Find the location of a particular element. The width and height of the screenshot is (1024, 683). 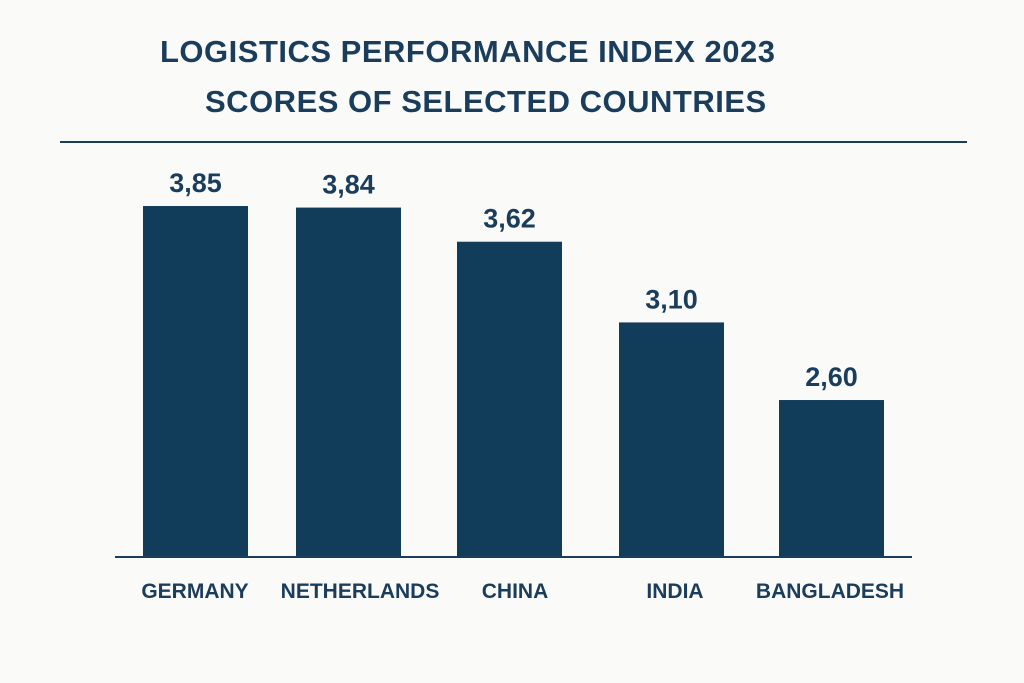

bar-bangladesh is located at coordinates (831, 478).